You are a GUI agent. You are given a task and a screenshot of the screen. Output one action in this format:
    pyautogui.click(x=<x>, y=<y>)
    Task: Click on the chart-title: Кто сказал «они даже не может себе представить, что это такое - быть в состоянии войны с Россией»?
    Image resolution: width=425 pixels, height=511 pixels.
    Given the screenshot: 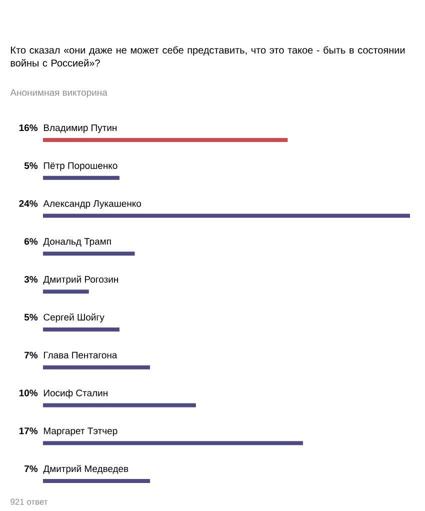 What is the action you would take?
    pyautogui.click(x=207, y=56)
    